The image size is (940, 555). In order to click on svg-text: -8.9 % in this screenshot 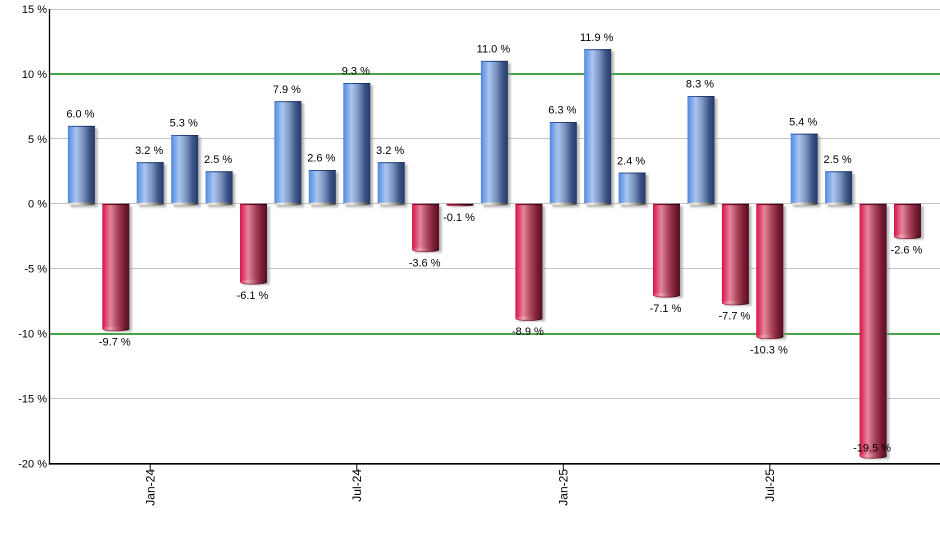, I will do `click(528, 332)`.